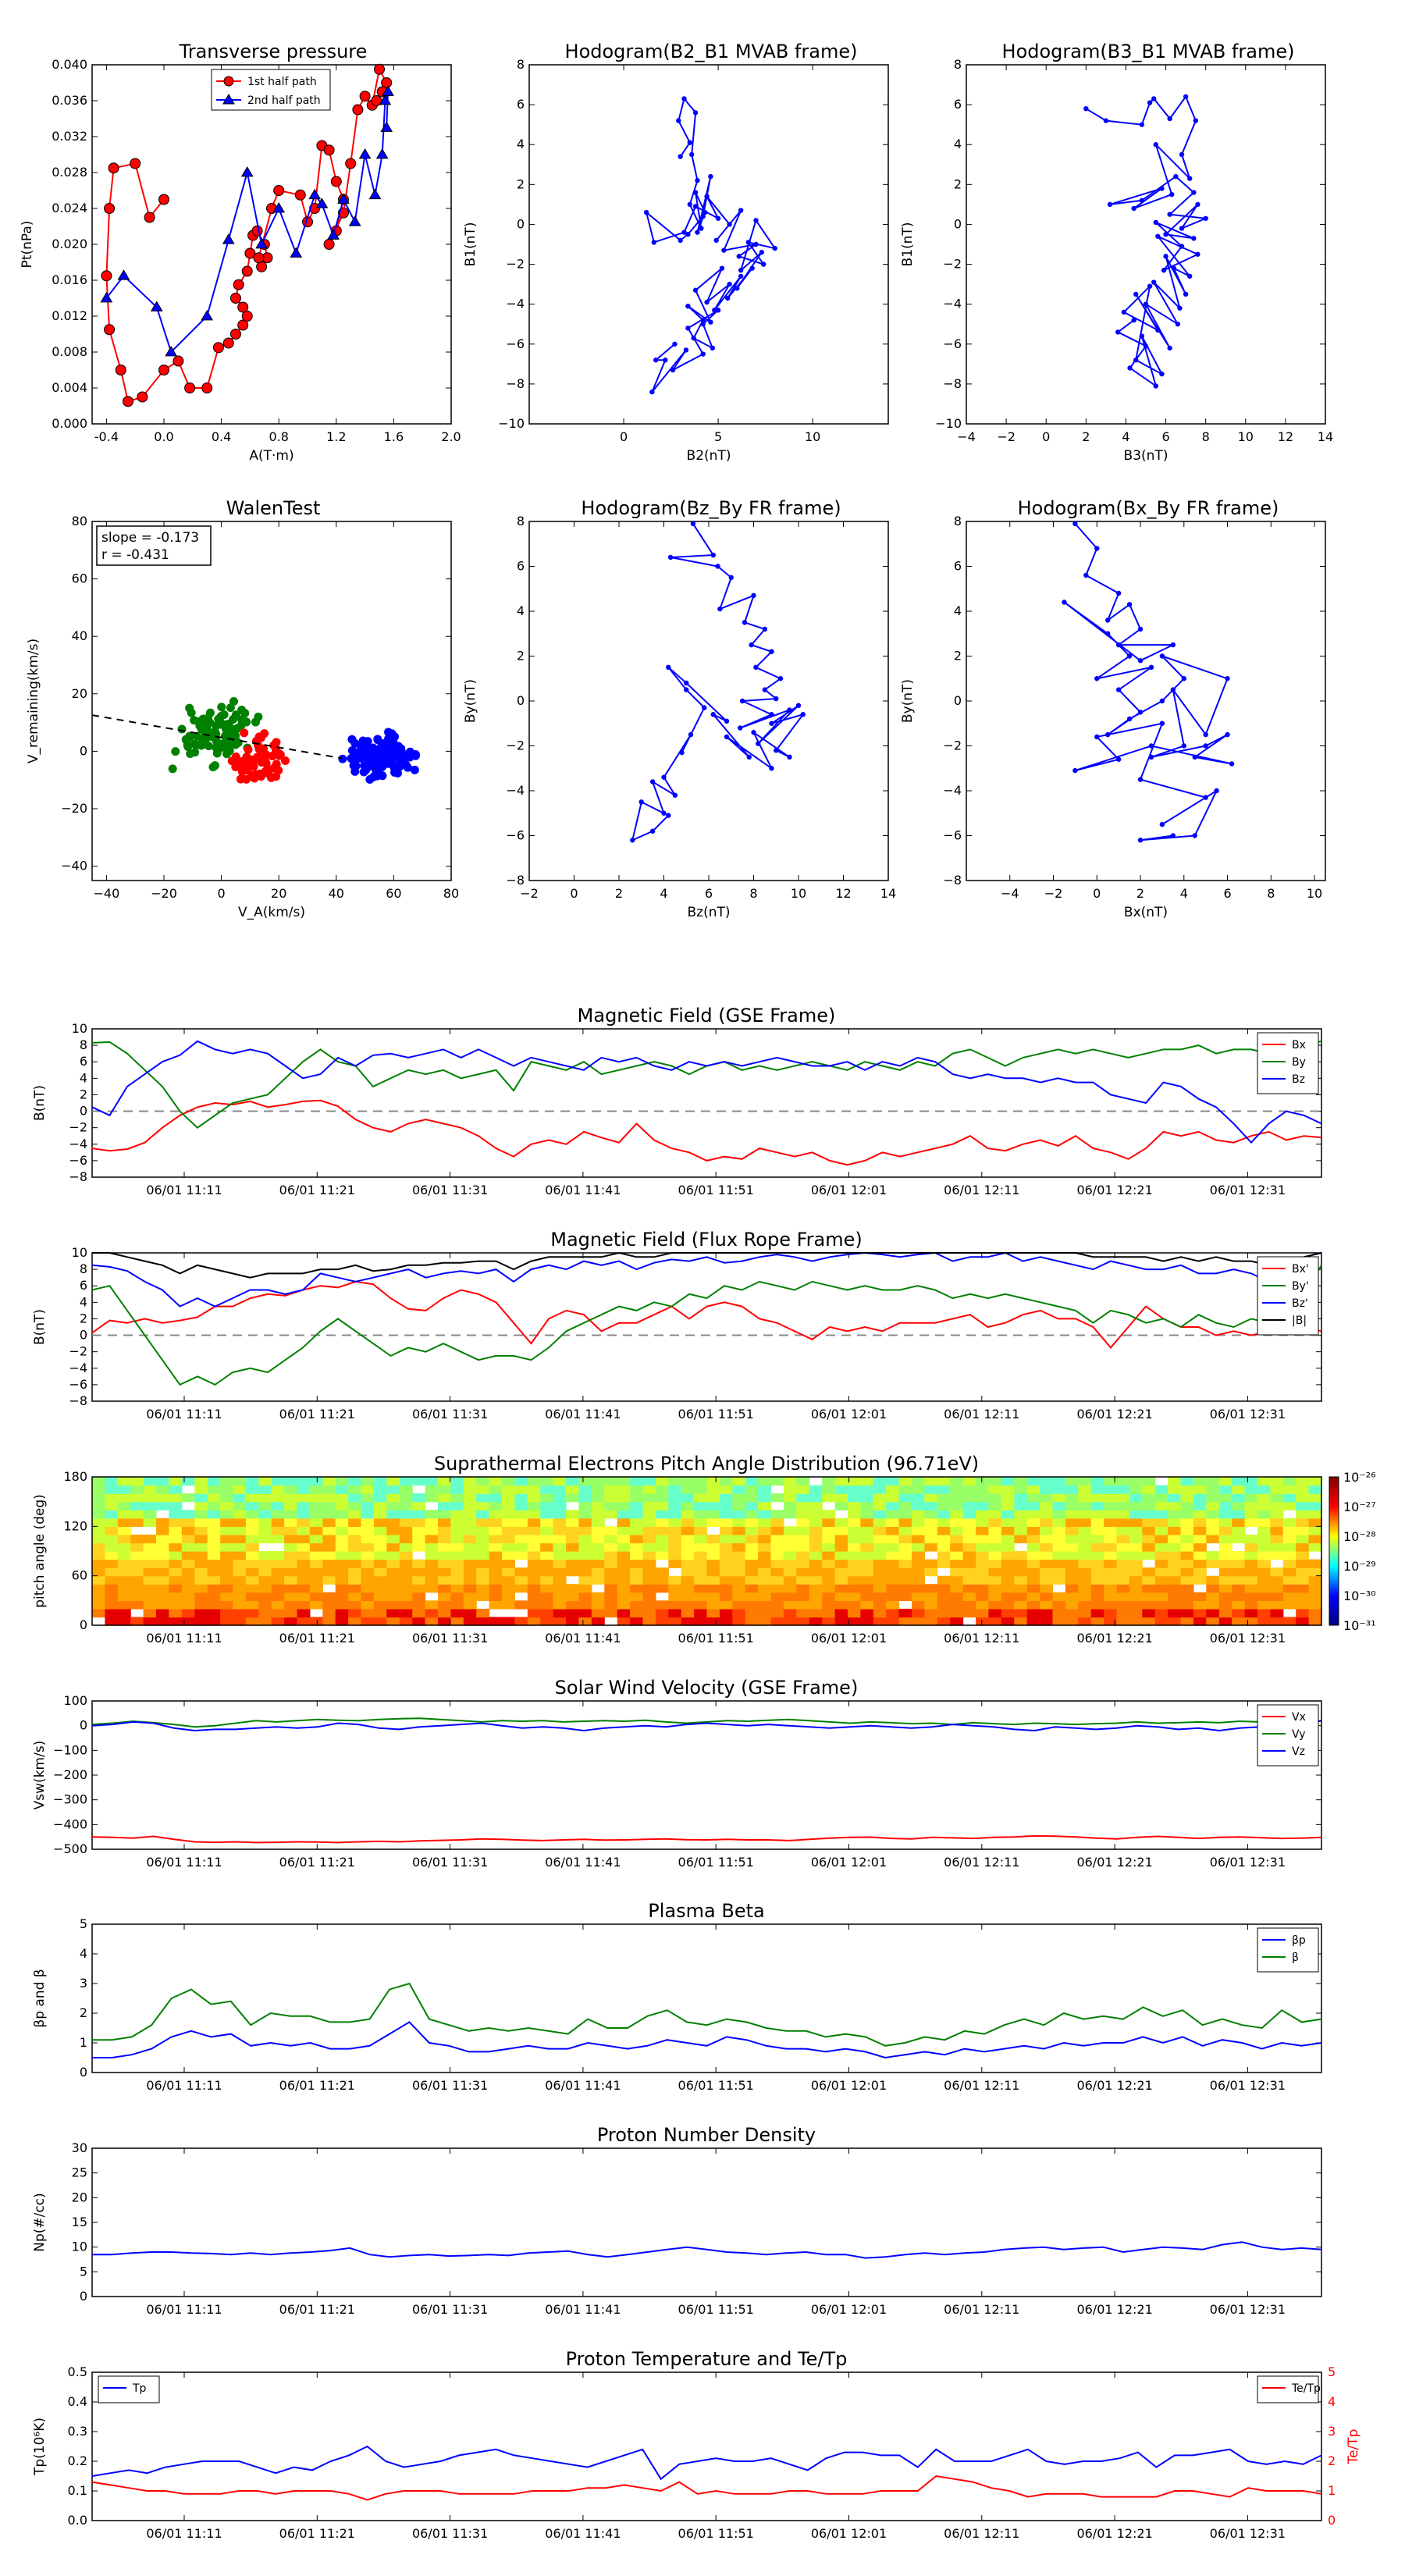  Describe the element at coordinates (78, 1127) in the screenshot. I see `bgse-ytick-label: −2` at that location.